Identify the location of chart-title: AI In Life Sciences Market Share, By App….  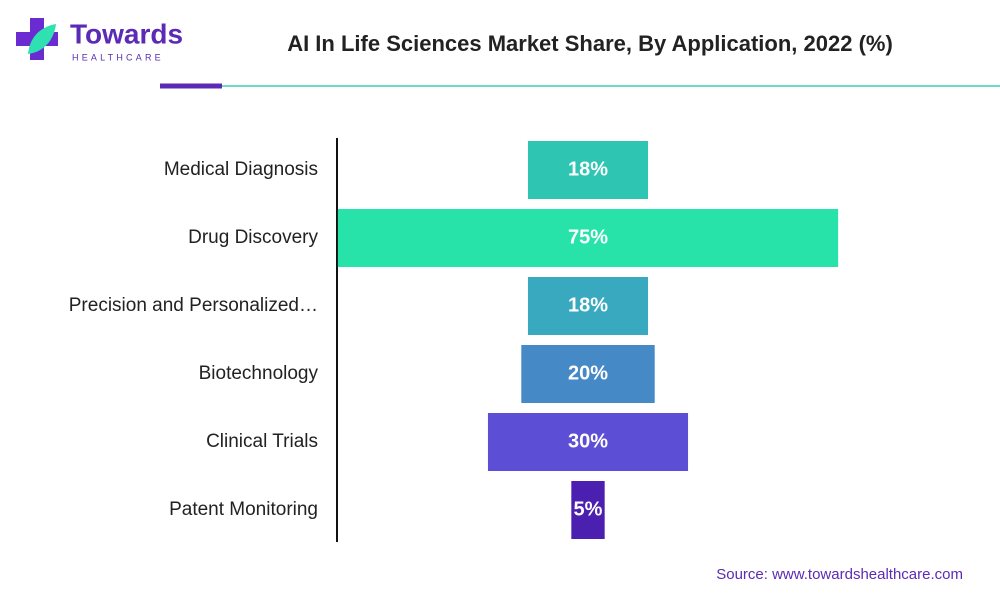
(590, 43).